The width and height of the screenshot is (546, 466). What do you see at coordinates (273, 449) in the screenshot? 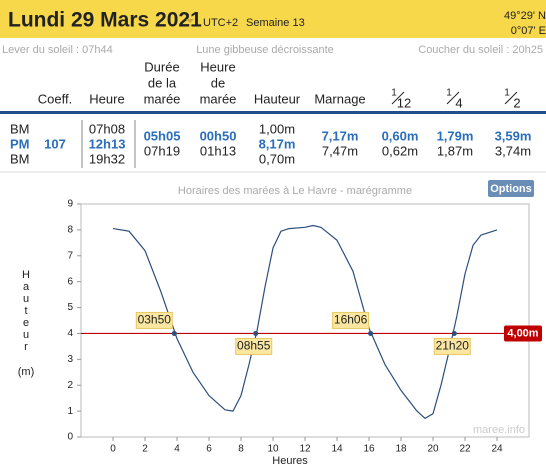
I see `x-tick-label: 10` at bounding box center [273, 449].